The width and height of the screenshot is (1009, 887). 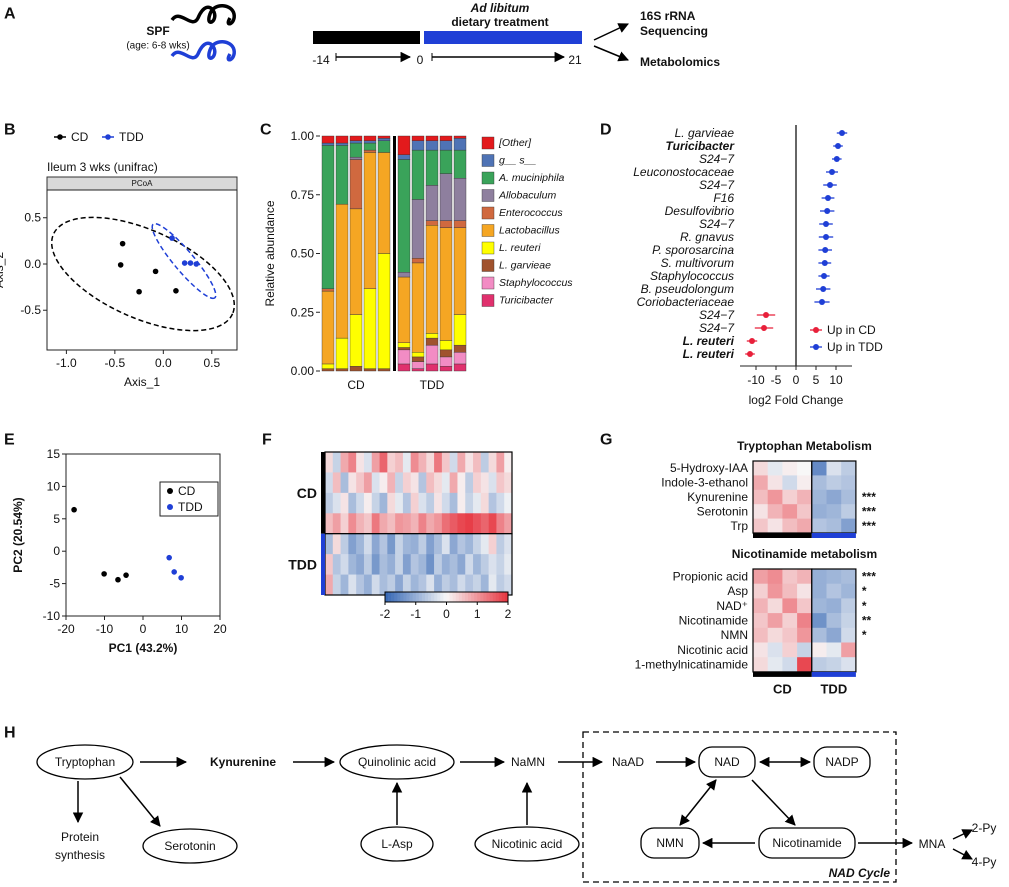 What do you see at coordinates (855, 347) in the screenshot?
I see `legend-label: Up in TDD` at bounding box center [855, 347].